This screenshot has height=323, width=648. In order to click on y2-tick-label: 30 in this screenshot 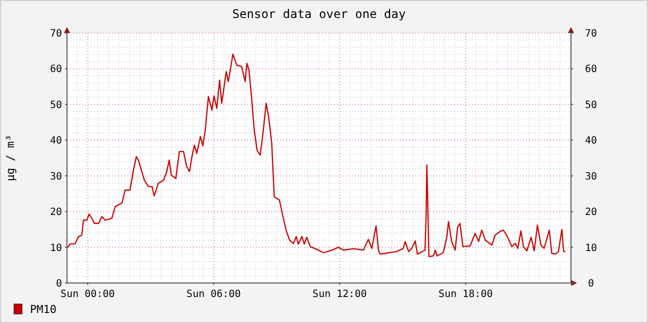, I will do `click(591, 176)`.